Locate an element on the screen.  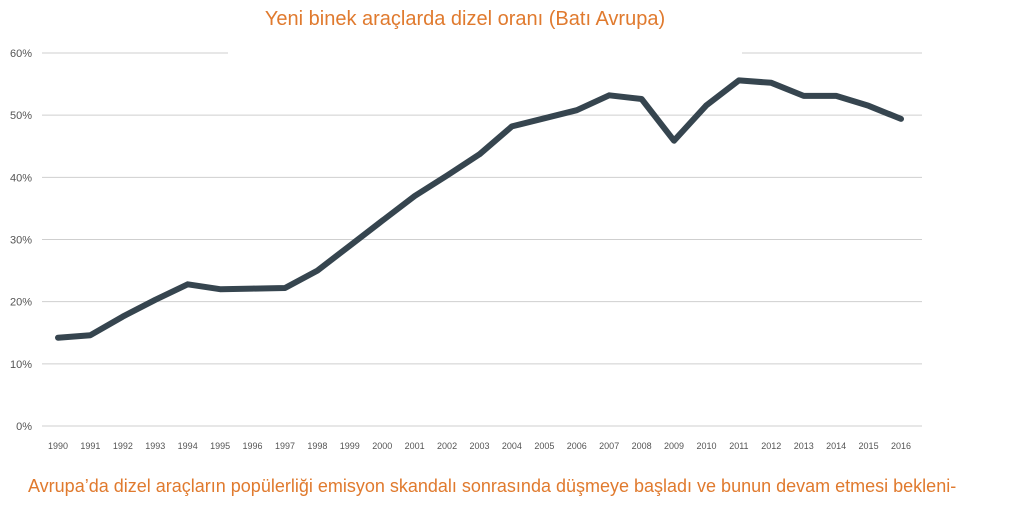
x-tick-label: 1996 is located at coordinates (253, 446).